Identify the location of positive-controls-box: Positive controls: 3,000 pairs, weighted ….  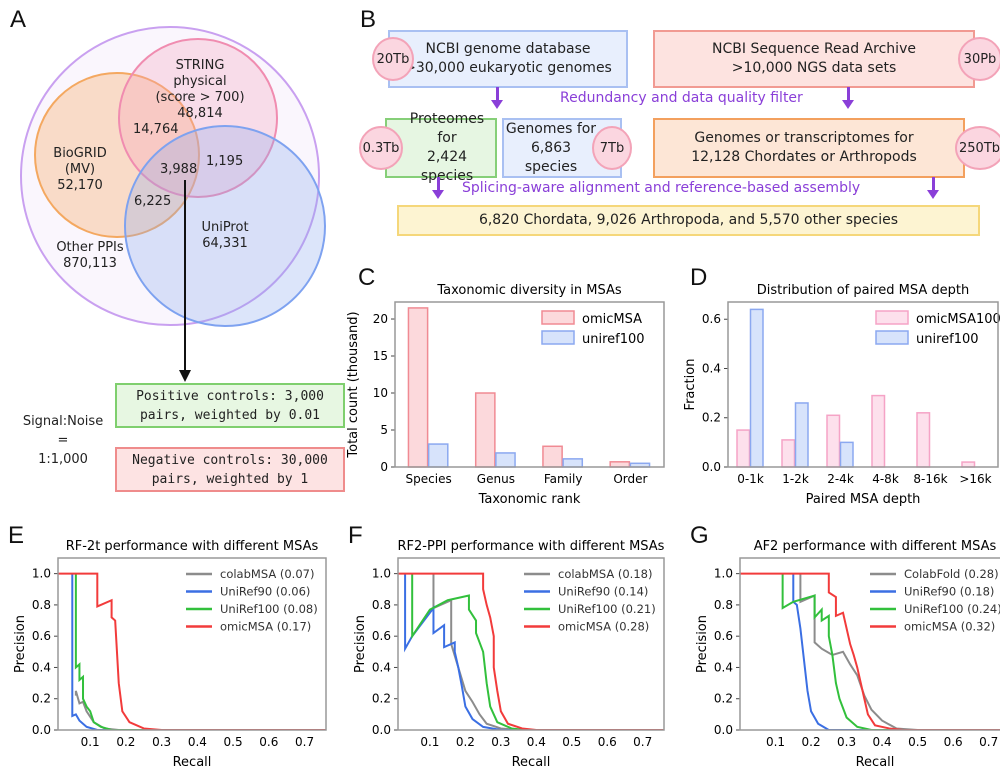
(230, 405).